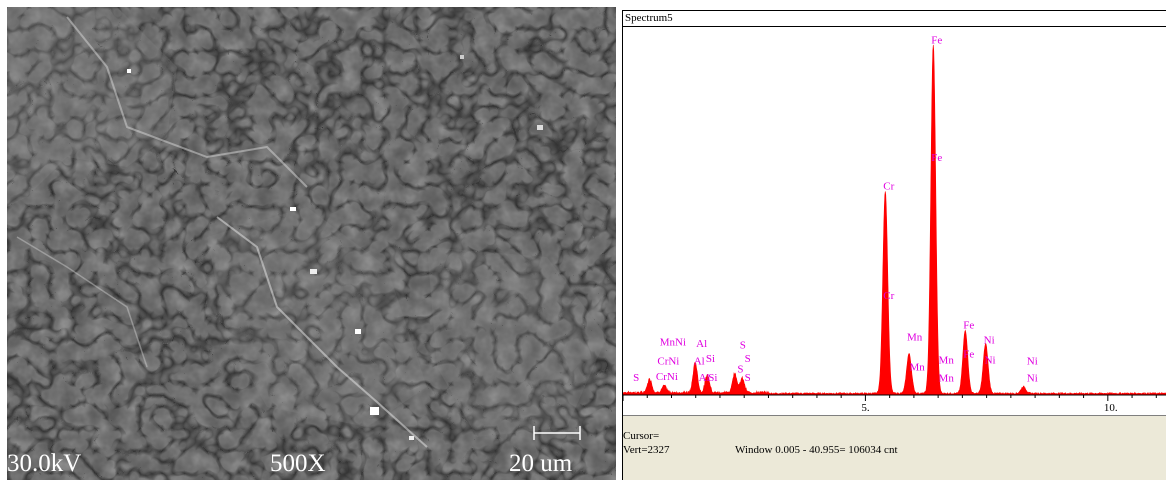 This screenshot has height=480, width=1166. What do you see at coordinates (894, 19) in the screenshot?
I see `spectrum-title: Spectrum5` at bounding box center [894, 19].